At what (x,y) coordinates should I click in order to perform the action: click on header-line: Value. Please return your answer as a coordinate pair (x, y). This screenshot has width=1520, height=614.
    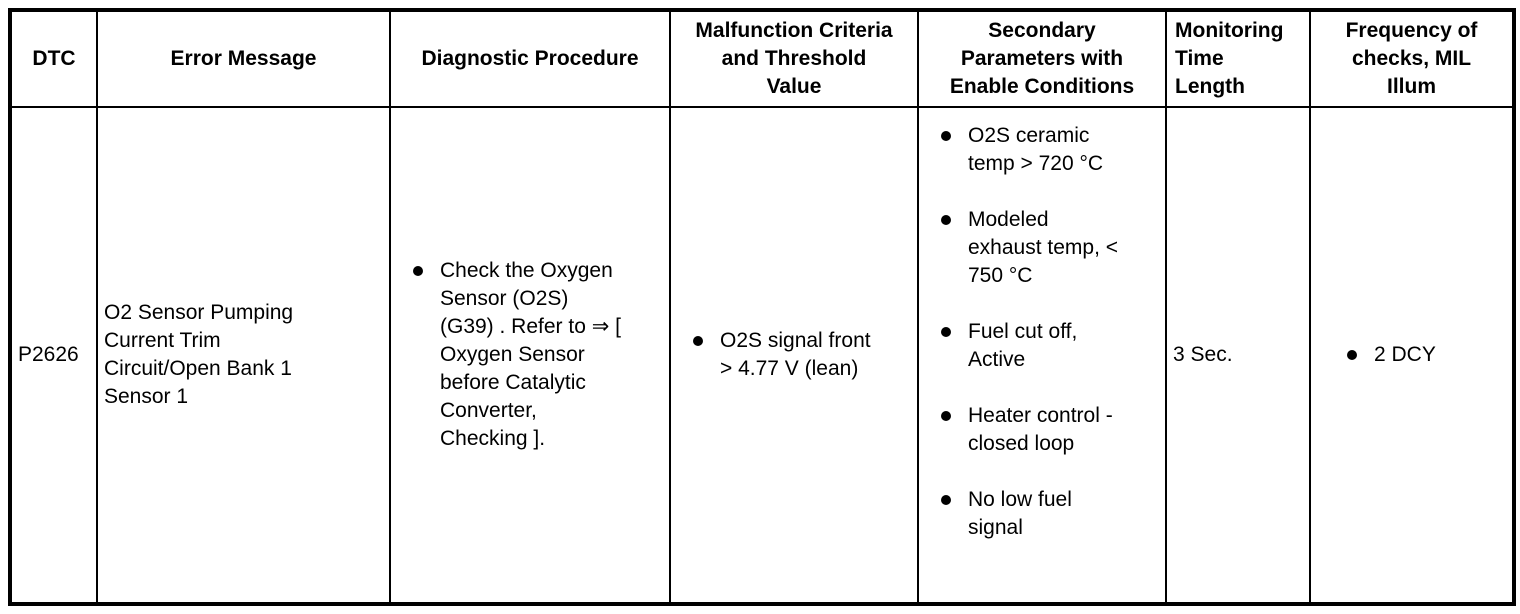
    Looking at the image, I should click on (794, 86).